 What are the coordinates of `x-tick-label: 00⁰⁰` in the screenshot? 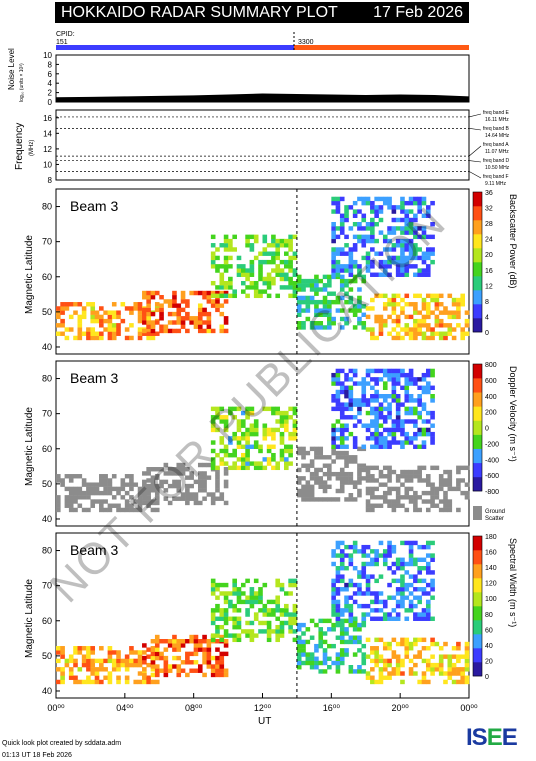 It's located at (469, 708).